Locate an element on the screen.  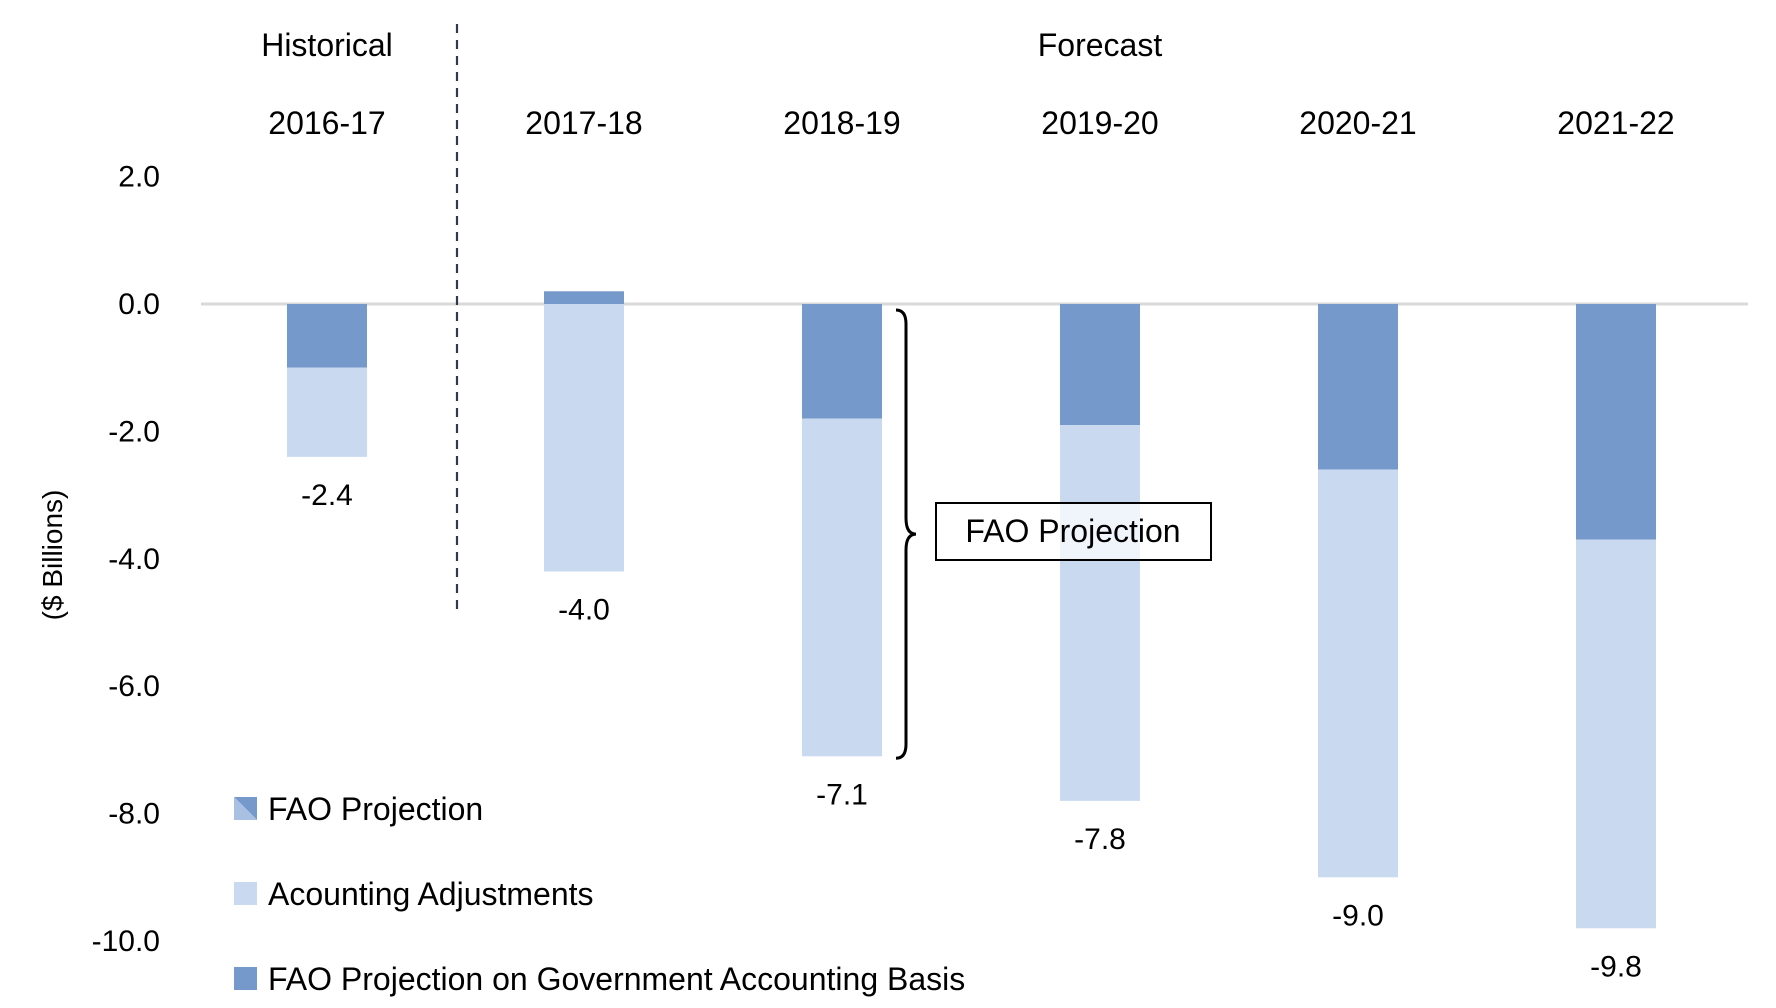
legend-item: Acounting Adjustments is located at coordinates (414, 894).